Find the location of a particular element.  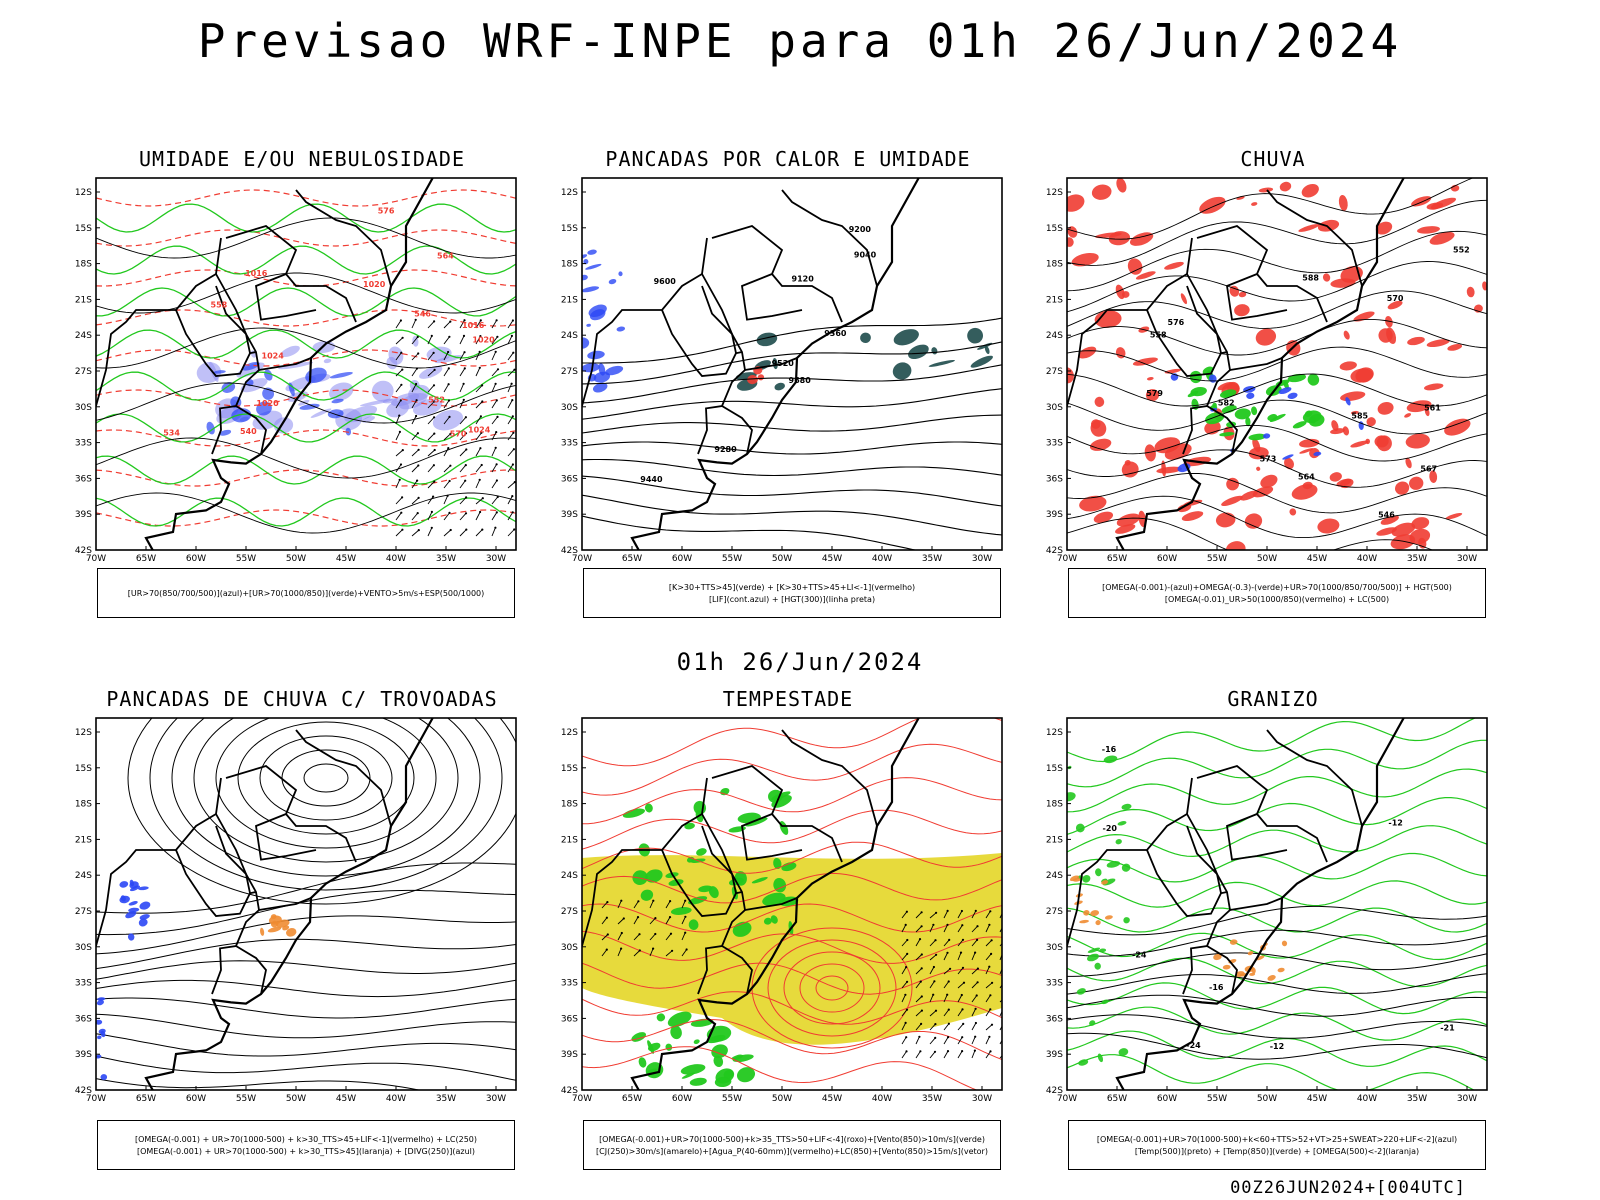

lat-tick-label: 15S is located at coordinates (569, 229).